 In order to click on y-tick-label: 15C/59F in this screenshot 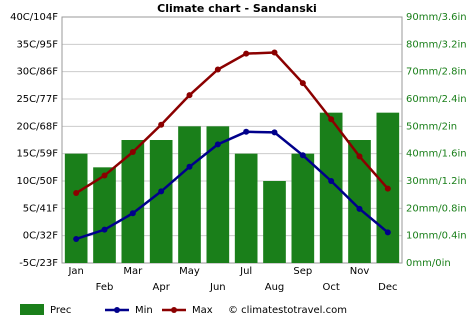, I will do `click(37, 154)`.